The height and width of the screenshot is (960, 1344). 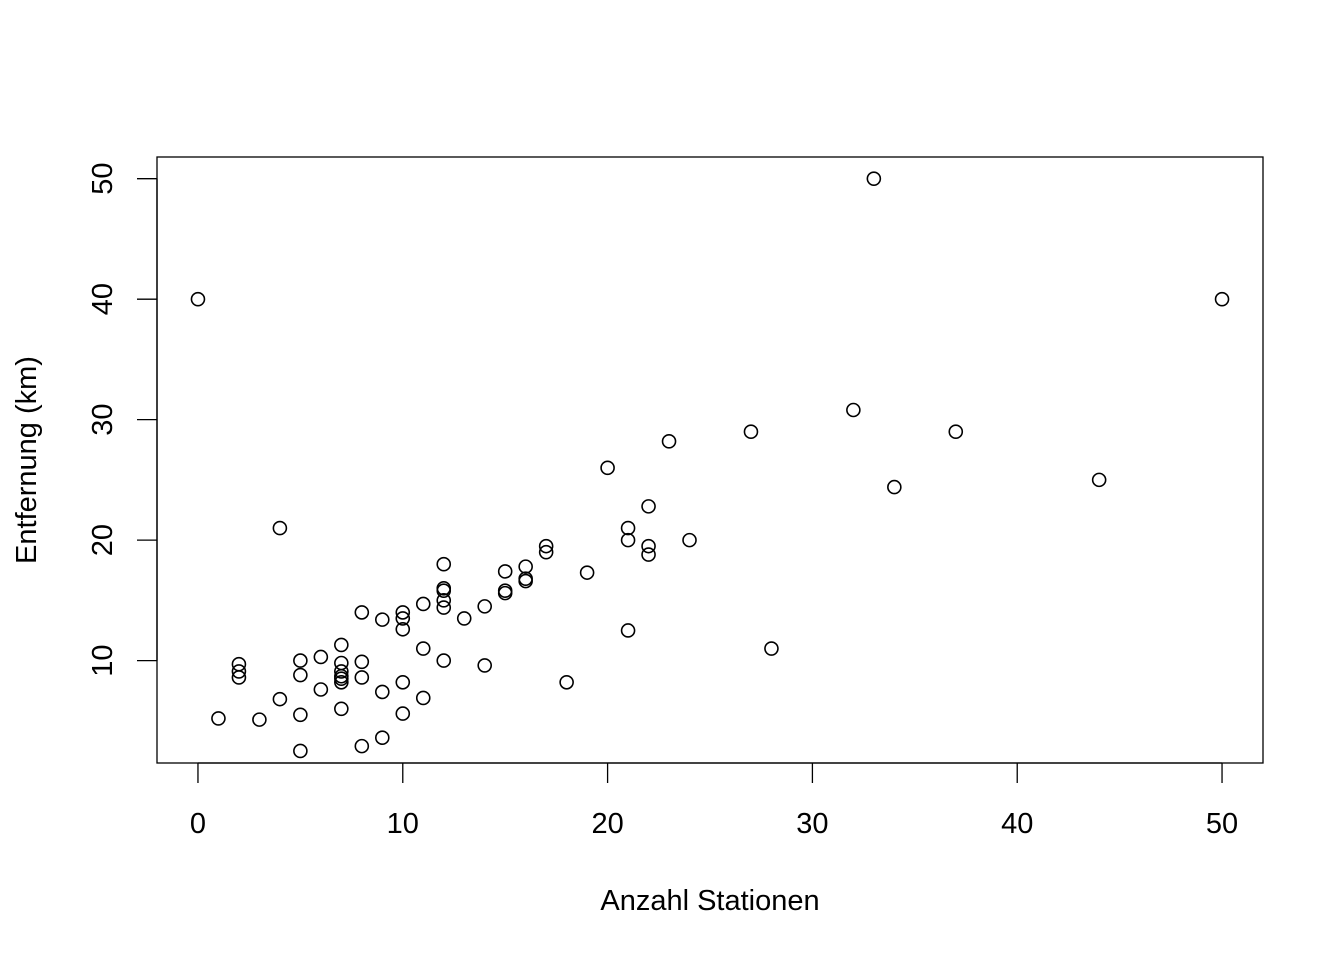 What do you see at coordinates (103, 420) in the screenshot?
I see `y-tick-label-2: 30` at bounding box center [103, 420].